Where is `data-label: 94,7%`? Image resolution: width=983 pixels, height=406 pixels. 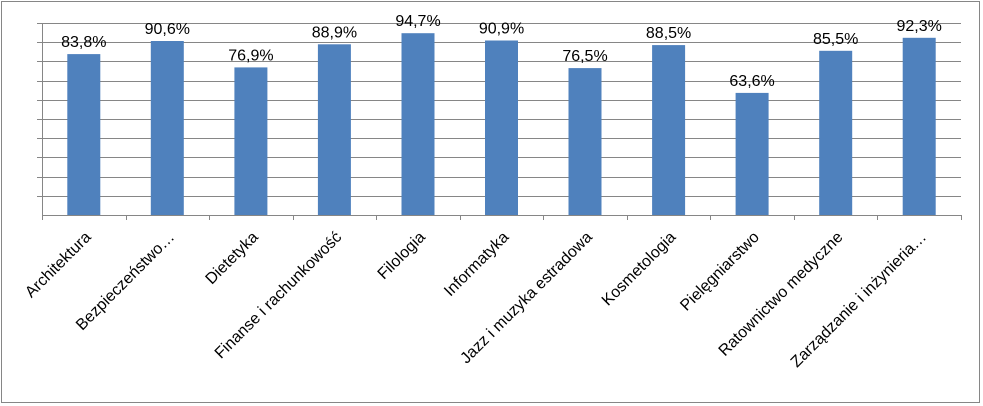 data-label: 94,7% is located at coordinates (417, 21).